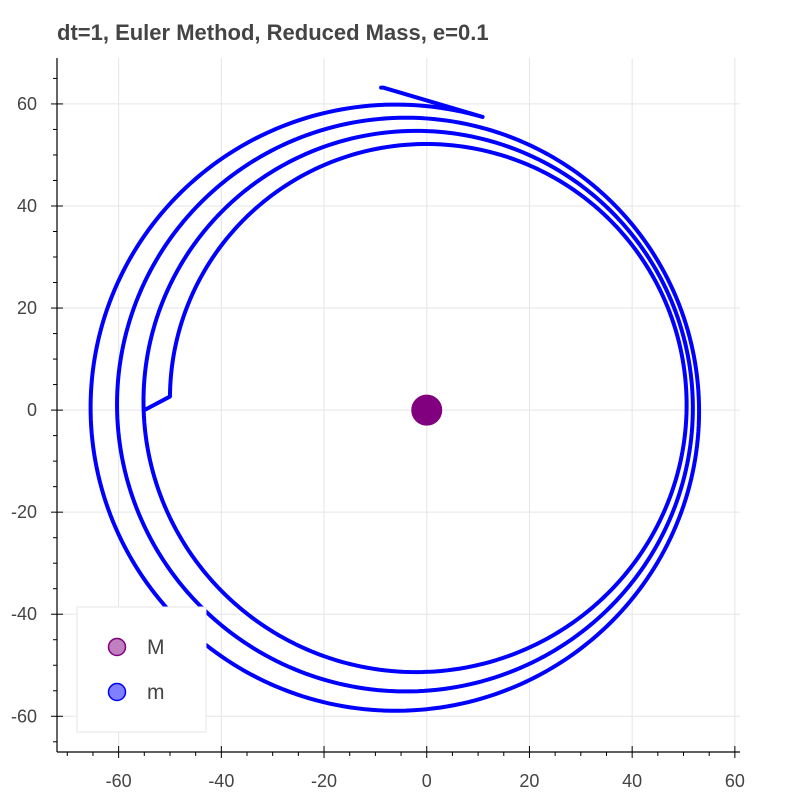 The height and width of the screenshot is (800, 800). What do you see at coordinates (221, 781) in the screenshot?
I see `x-tick-label: -40` at bounding box center [221, 781].